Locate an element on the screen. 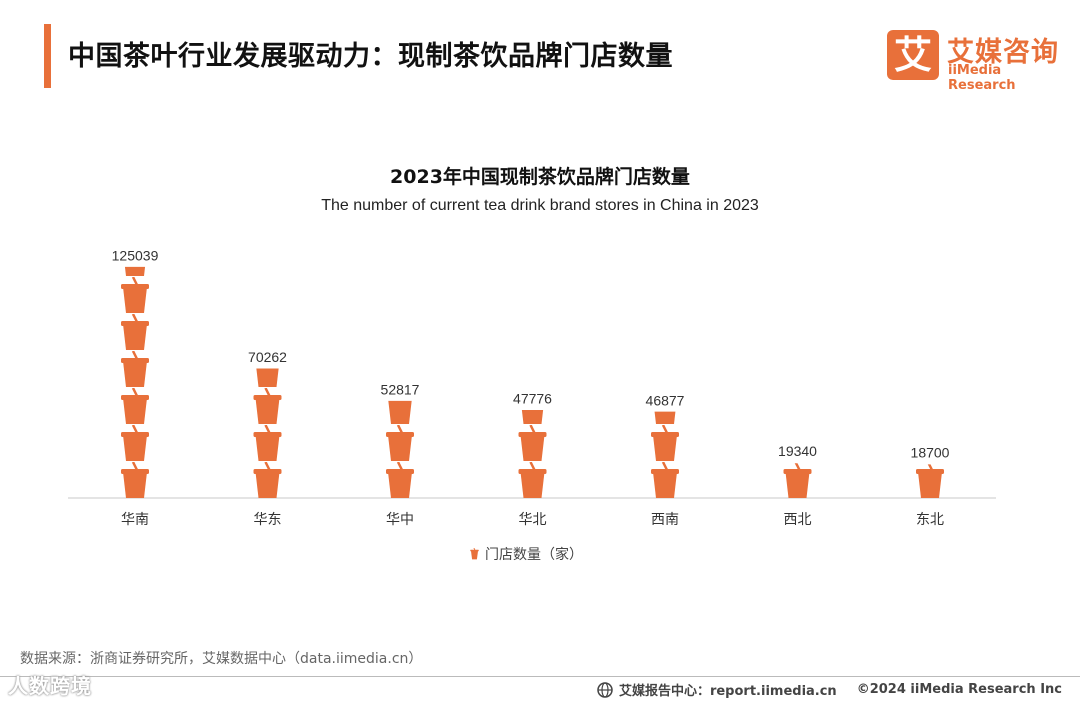 This screenshot has width=1080, height=702. category-label-华东: 华东 is located at coordinates (268, 520).